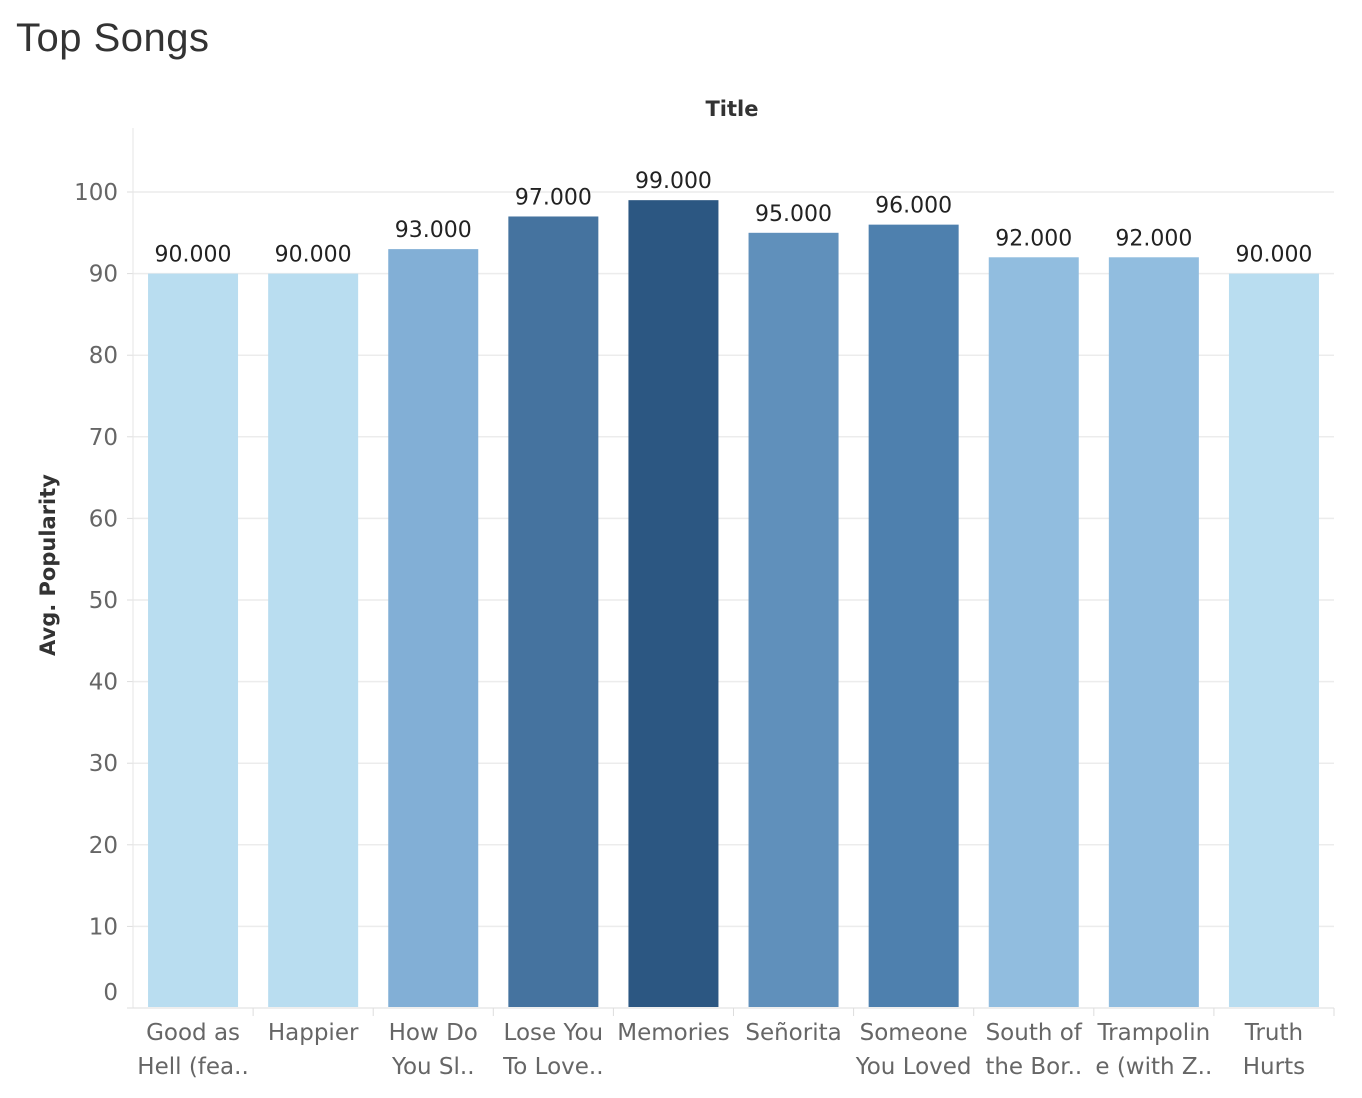 The height and width of the screenshot is (1098, 1362). I want to click on data-label: 97.000, so click(553, 197).